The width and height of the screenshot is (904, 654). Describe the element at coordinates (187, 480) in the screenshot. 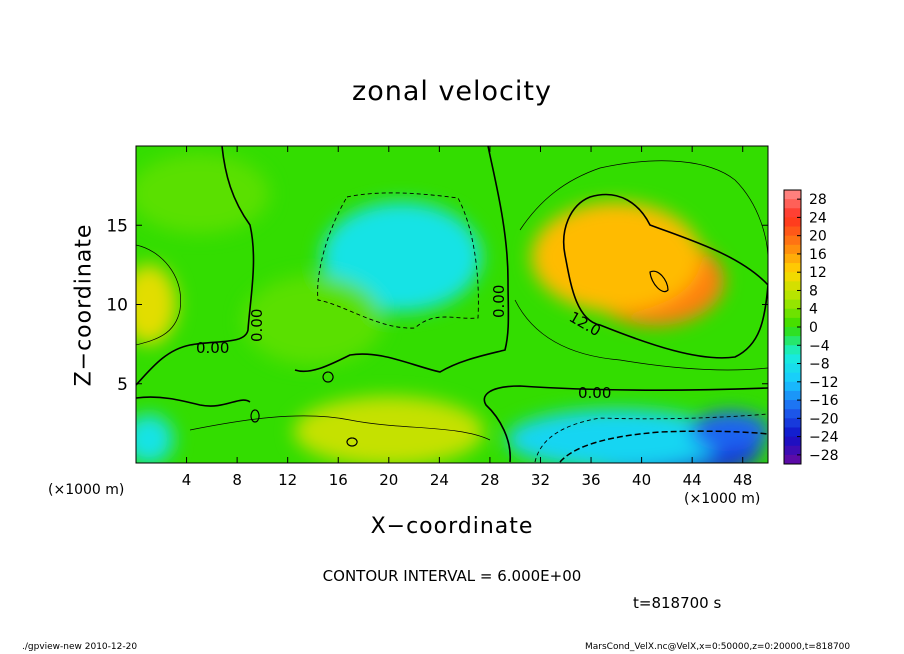

I see `x-tick-label: 4` at that location.